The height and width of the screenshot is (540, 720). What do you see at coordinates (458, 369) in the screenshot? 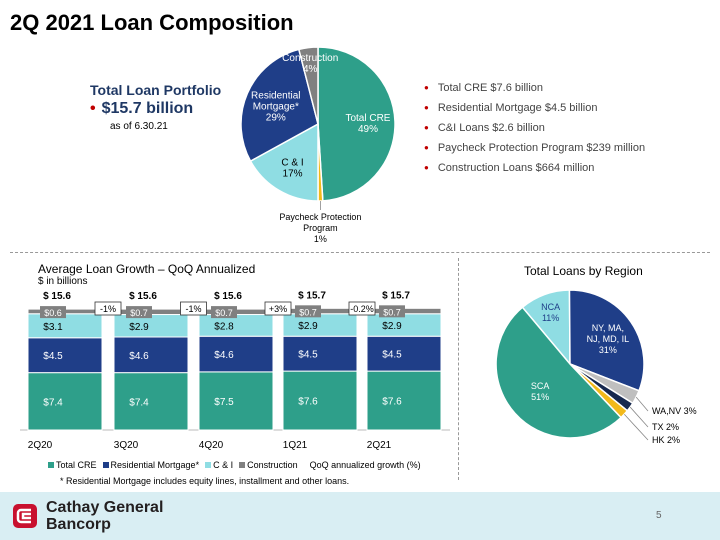
I see `column-divider` at bounding box center [458, 369].